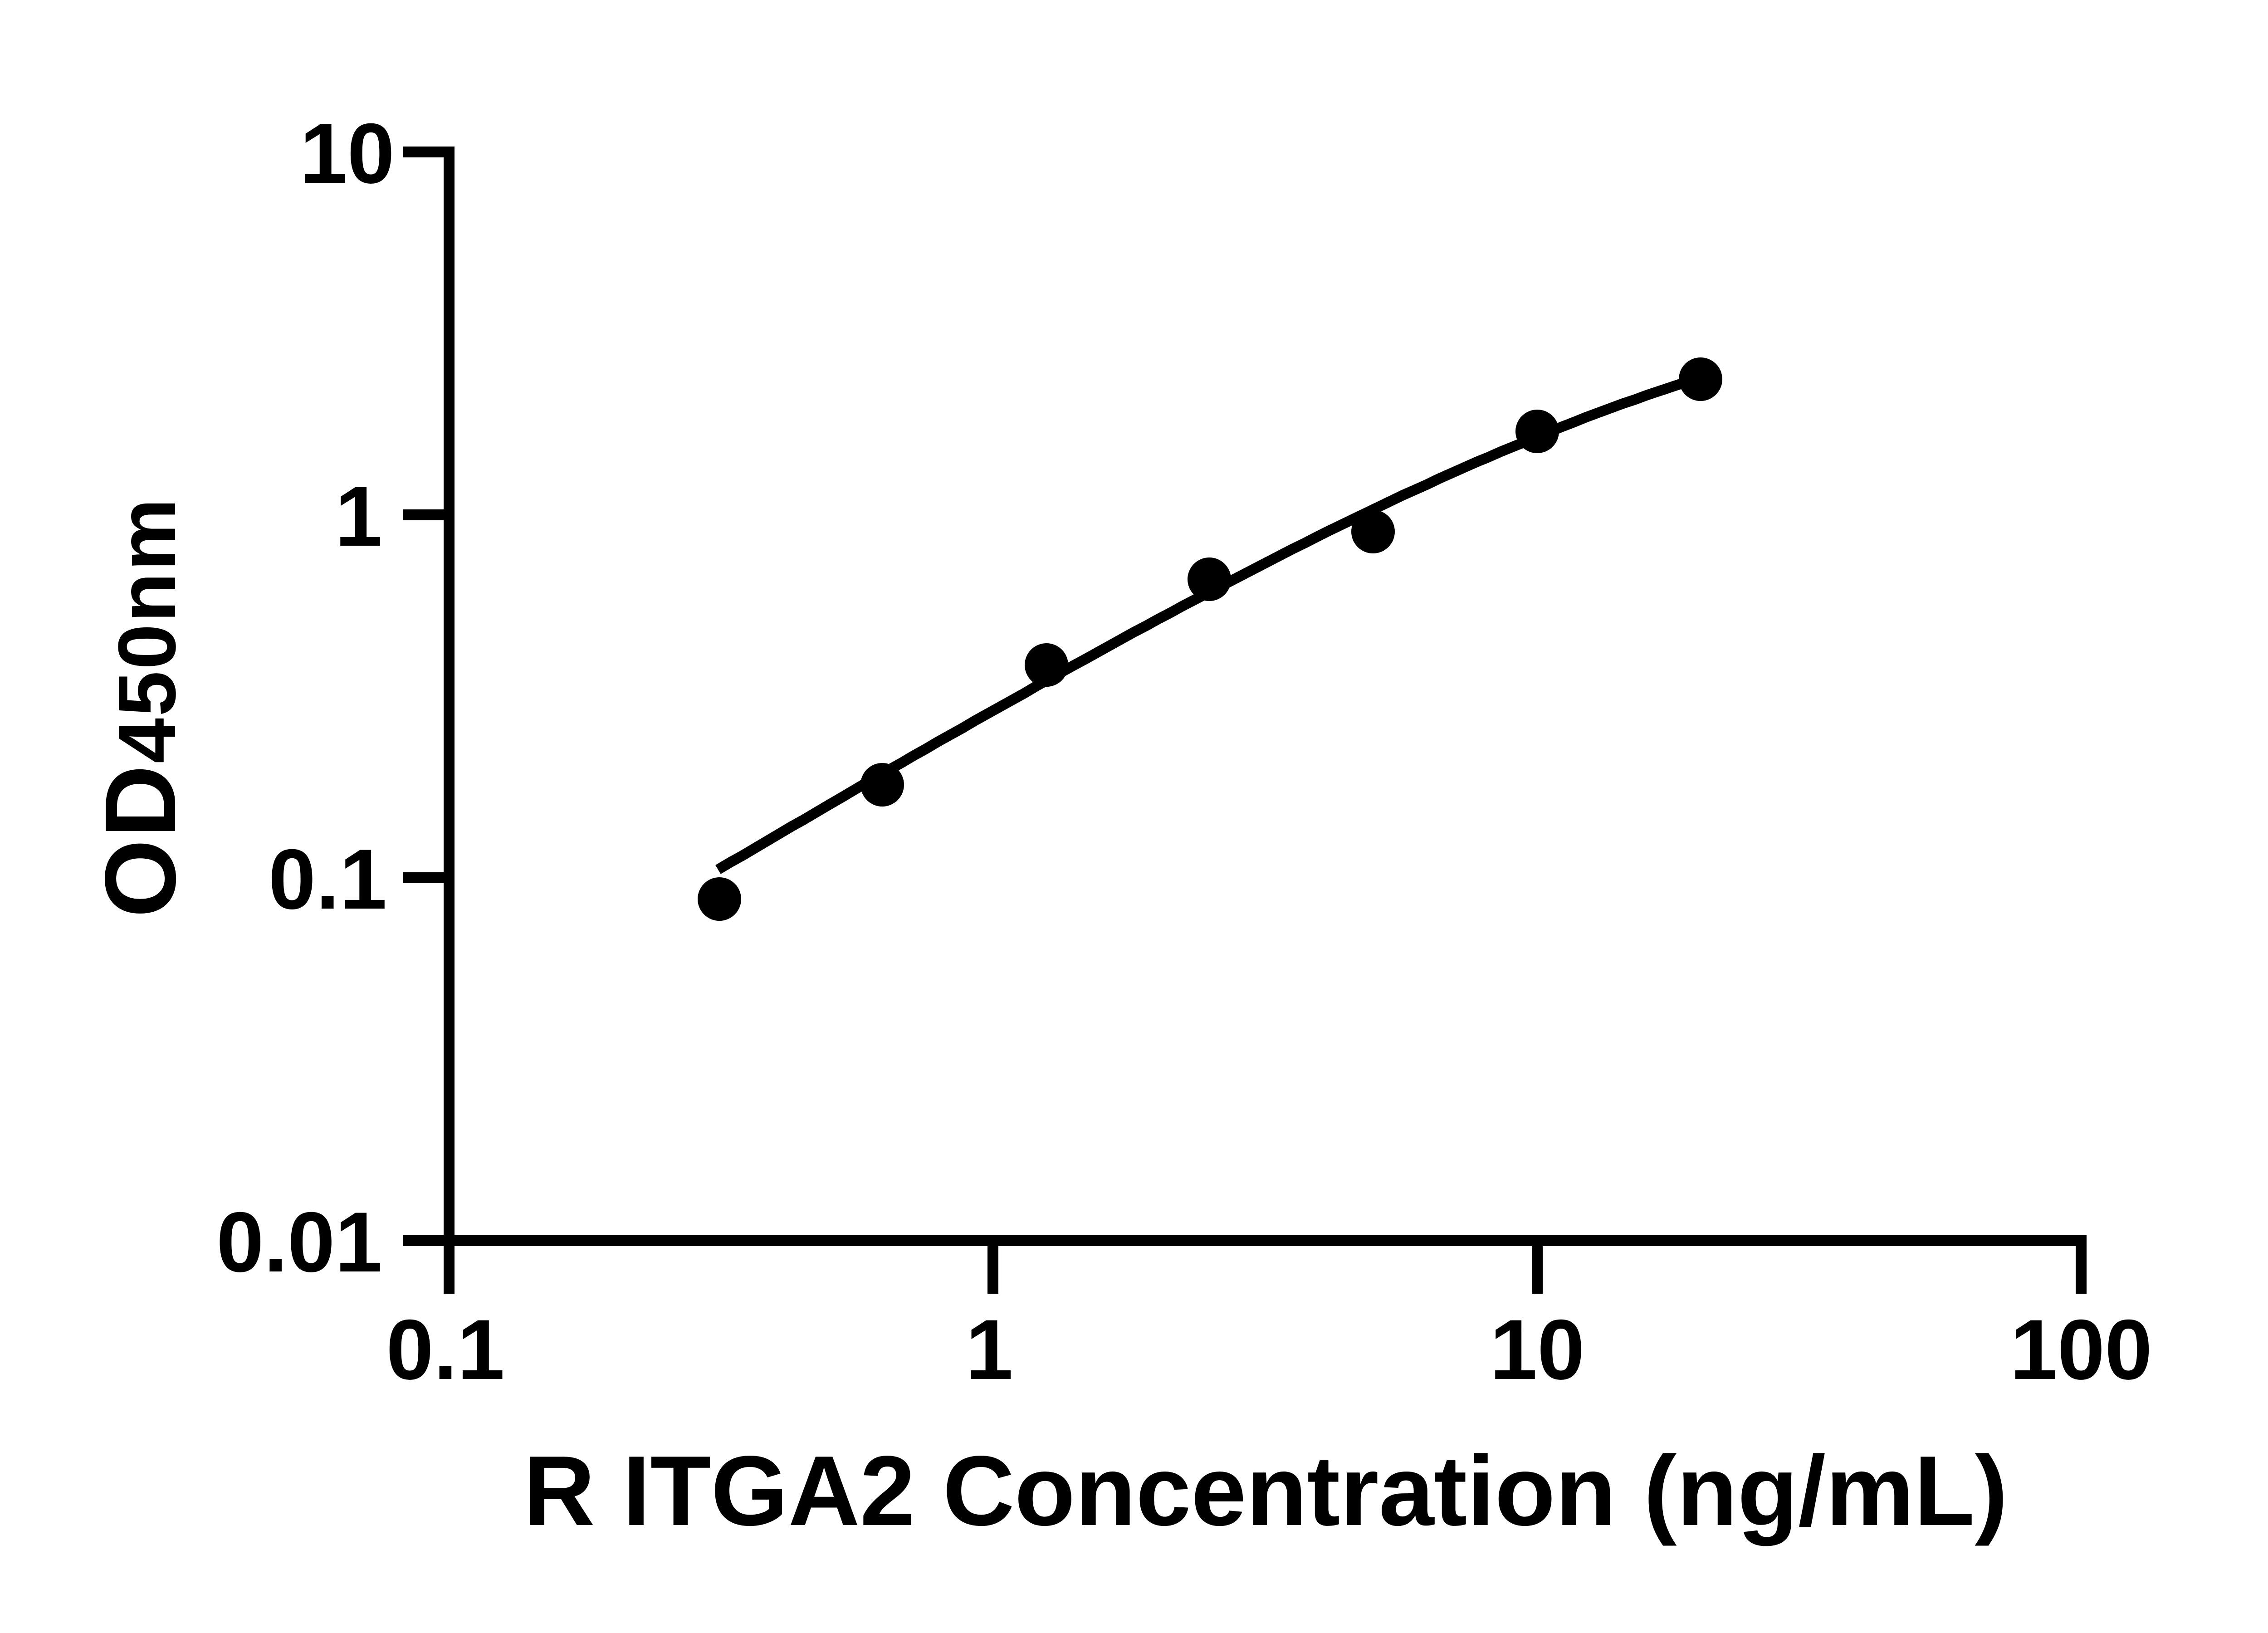 This screenshot has width=2268, height=1633. I want to click on svg-text: 0.01, so click(299, 1242).